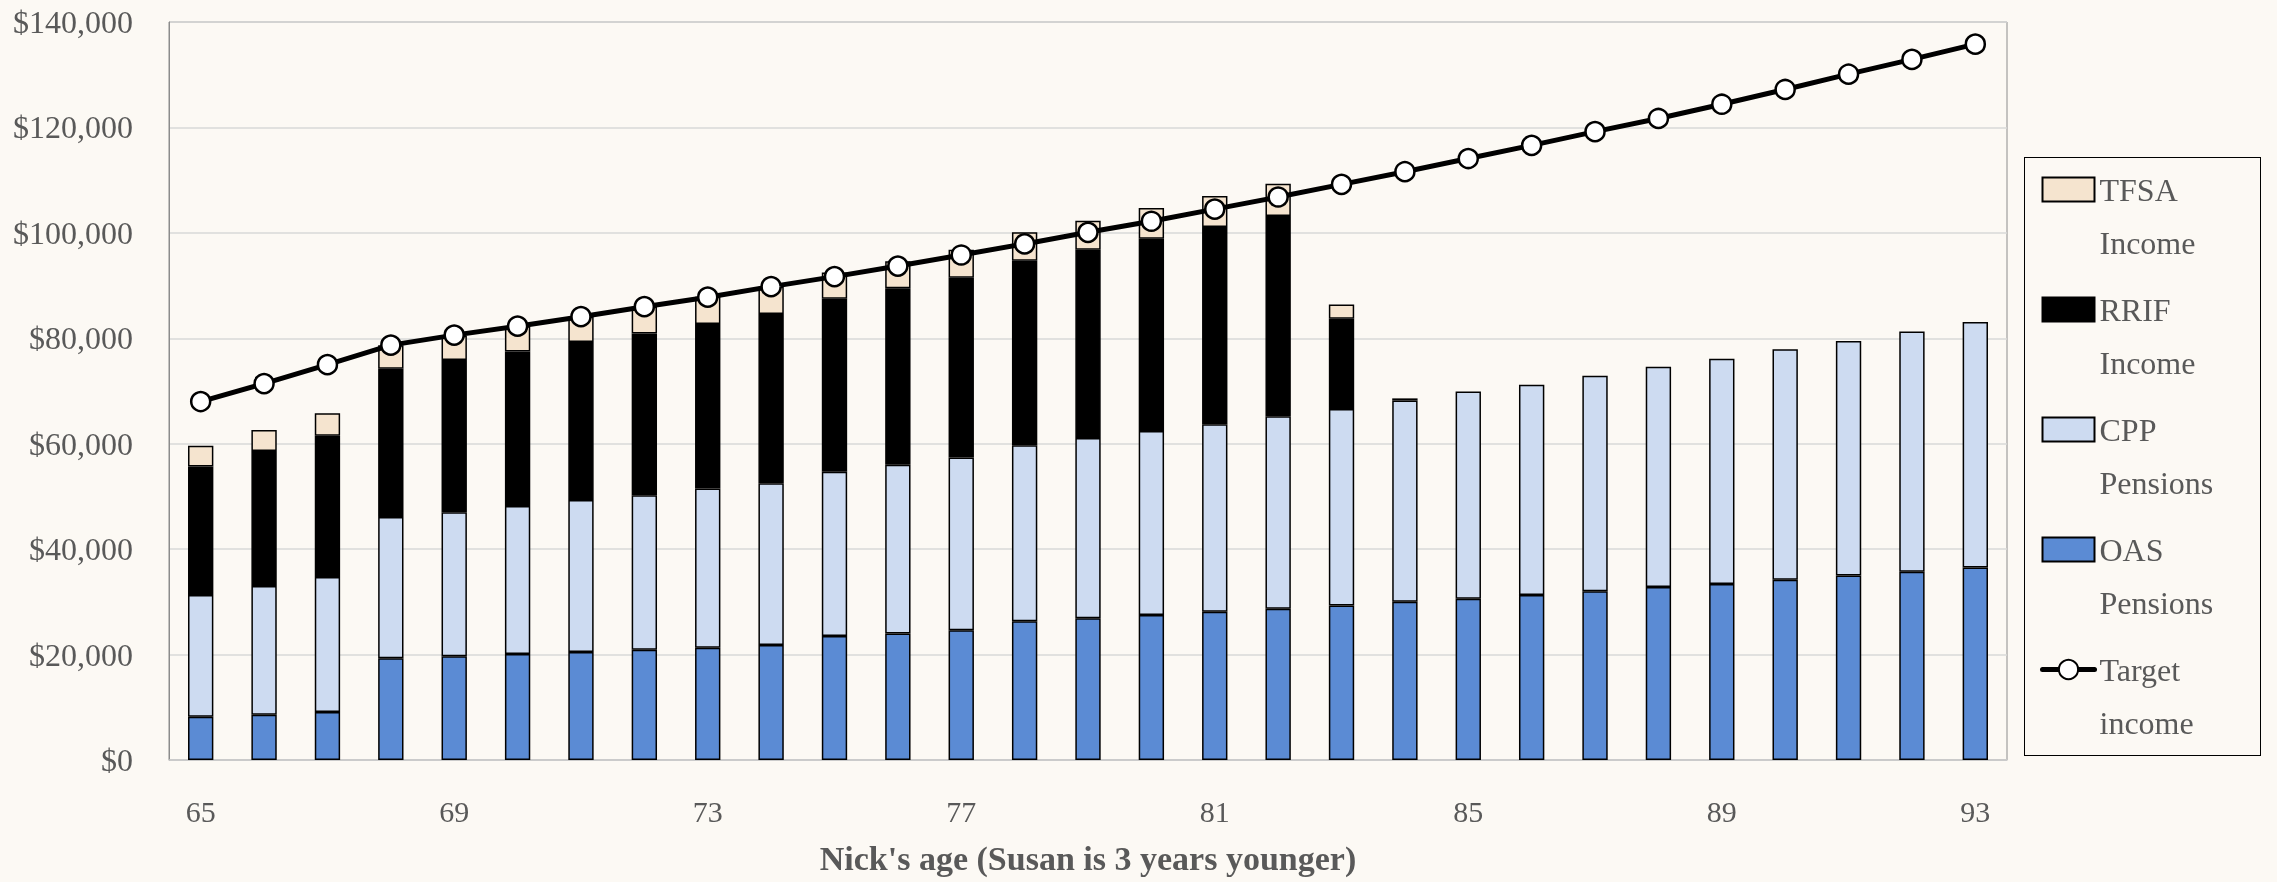 The width and height of the screenshot is (2277, 882). Describe the element at coordinates (81, 443) in the screenshot. I see `y-tick-label: $60,000` at that location.